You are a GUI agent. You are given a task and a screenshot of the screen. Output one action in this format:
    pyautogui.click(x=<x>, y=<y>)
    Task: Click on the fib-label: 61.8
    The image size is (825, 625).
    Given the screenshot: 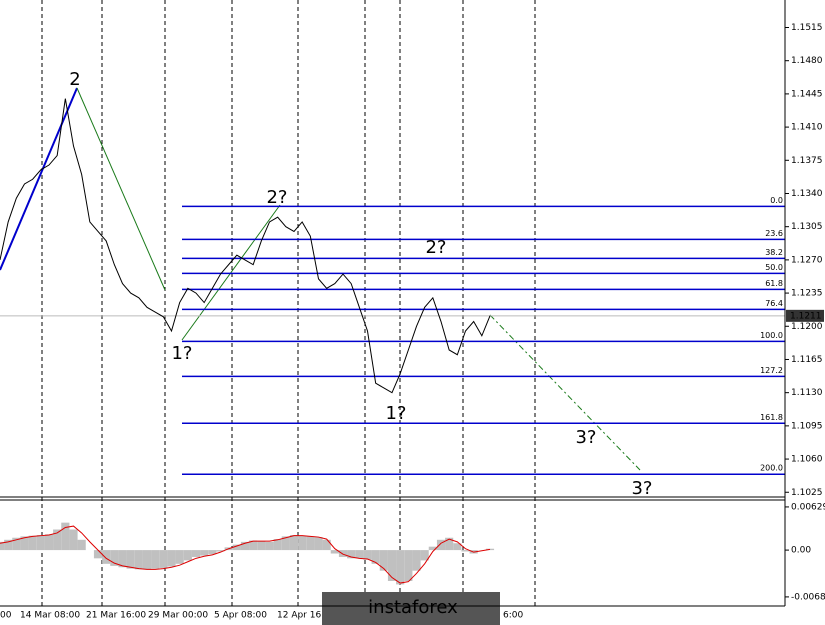 What is the action you would take?
    pyautogui.click(x=774, y=283)
    